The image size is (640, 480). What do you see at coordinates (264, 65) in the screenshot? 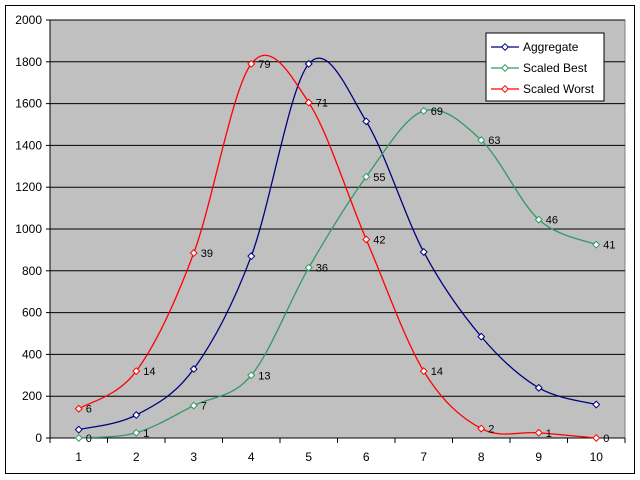
I see `data-label-scaled-worst: 79` at bounding box center [264, 65].